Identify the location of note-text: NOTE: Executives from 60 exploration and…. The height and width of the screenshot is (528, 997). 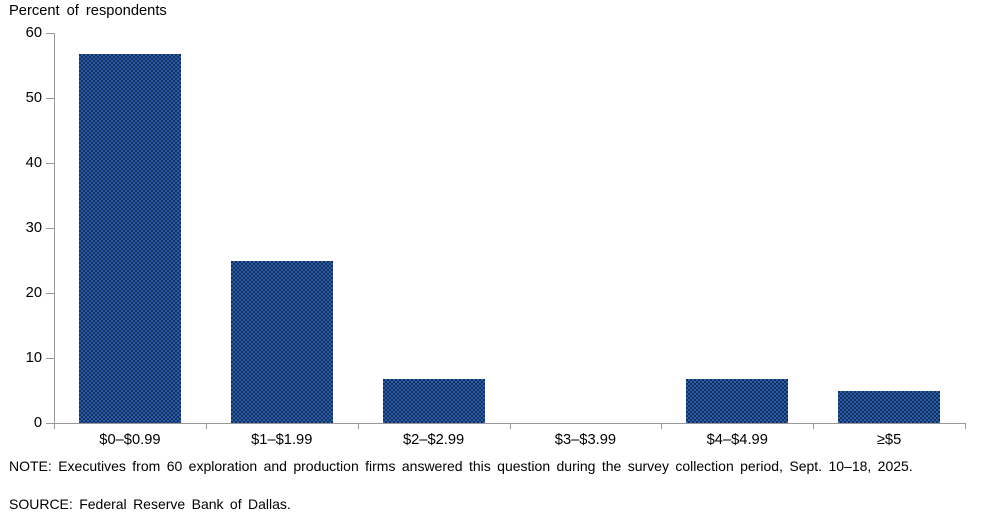
(461, 466).